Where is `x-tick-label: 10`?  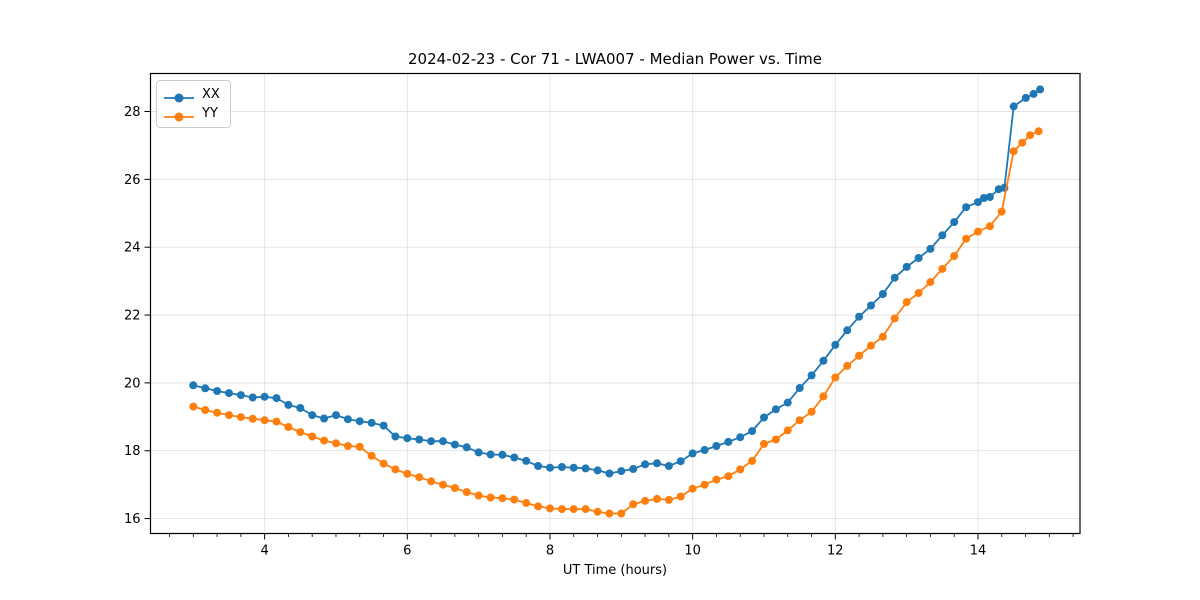
x-tick-label: 10 is located at coordinates (692, 551).